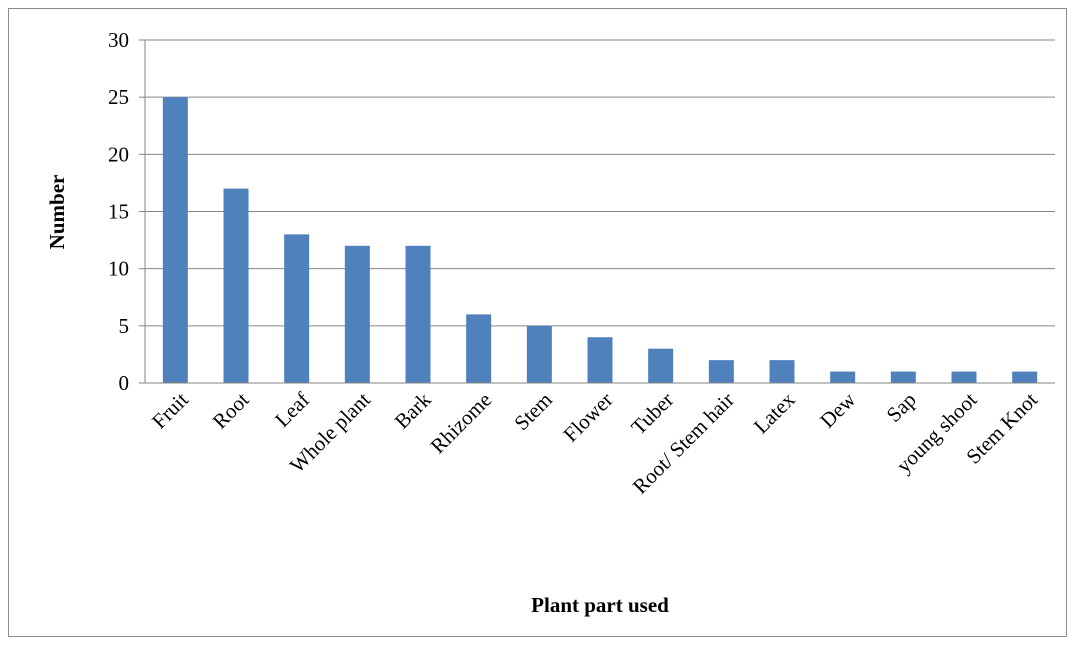 The width and height of the screenshot is (1076, 645). What do you see at coordinates (118, 269) in the screenshot?
I see `y-tick-label: 10` at bounding box center [118, 269].